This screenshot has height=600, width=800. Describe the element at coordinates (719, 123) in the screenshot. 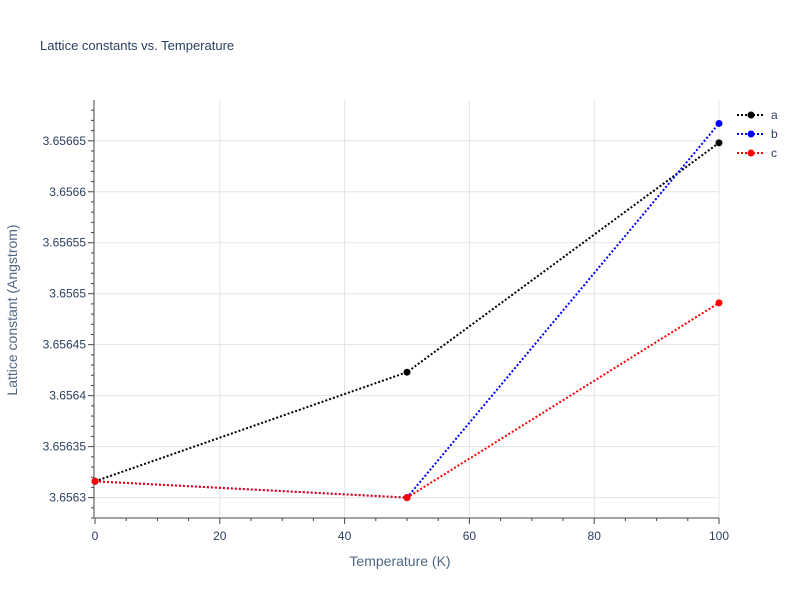

I see `data-point-b` at that location.